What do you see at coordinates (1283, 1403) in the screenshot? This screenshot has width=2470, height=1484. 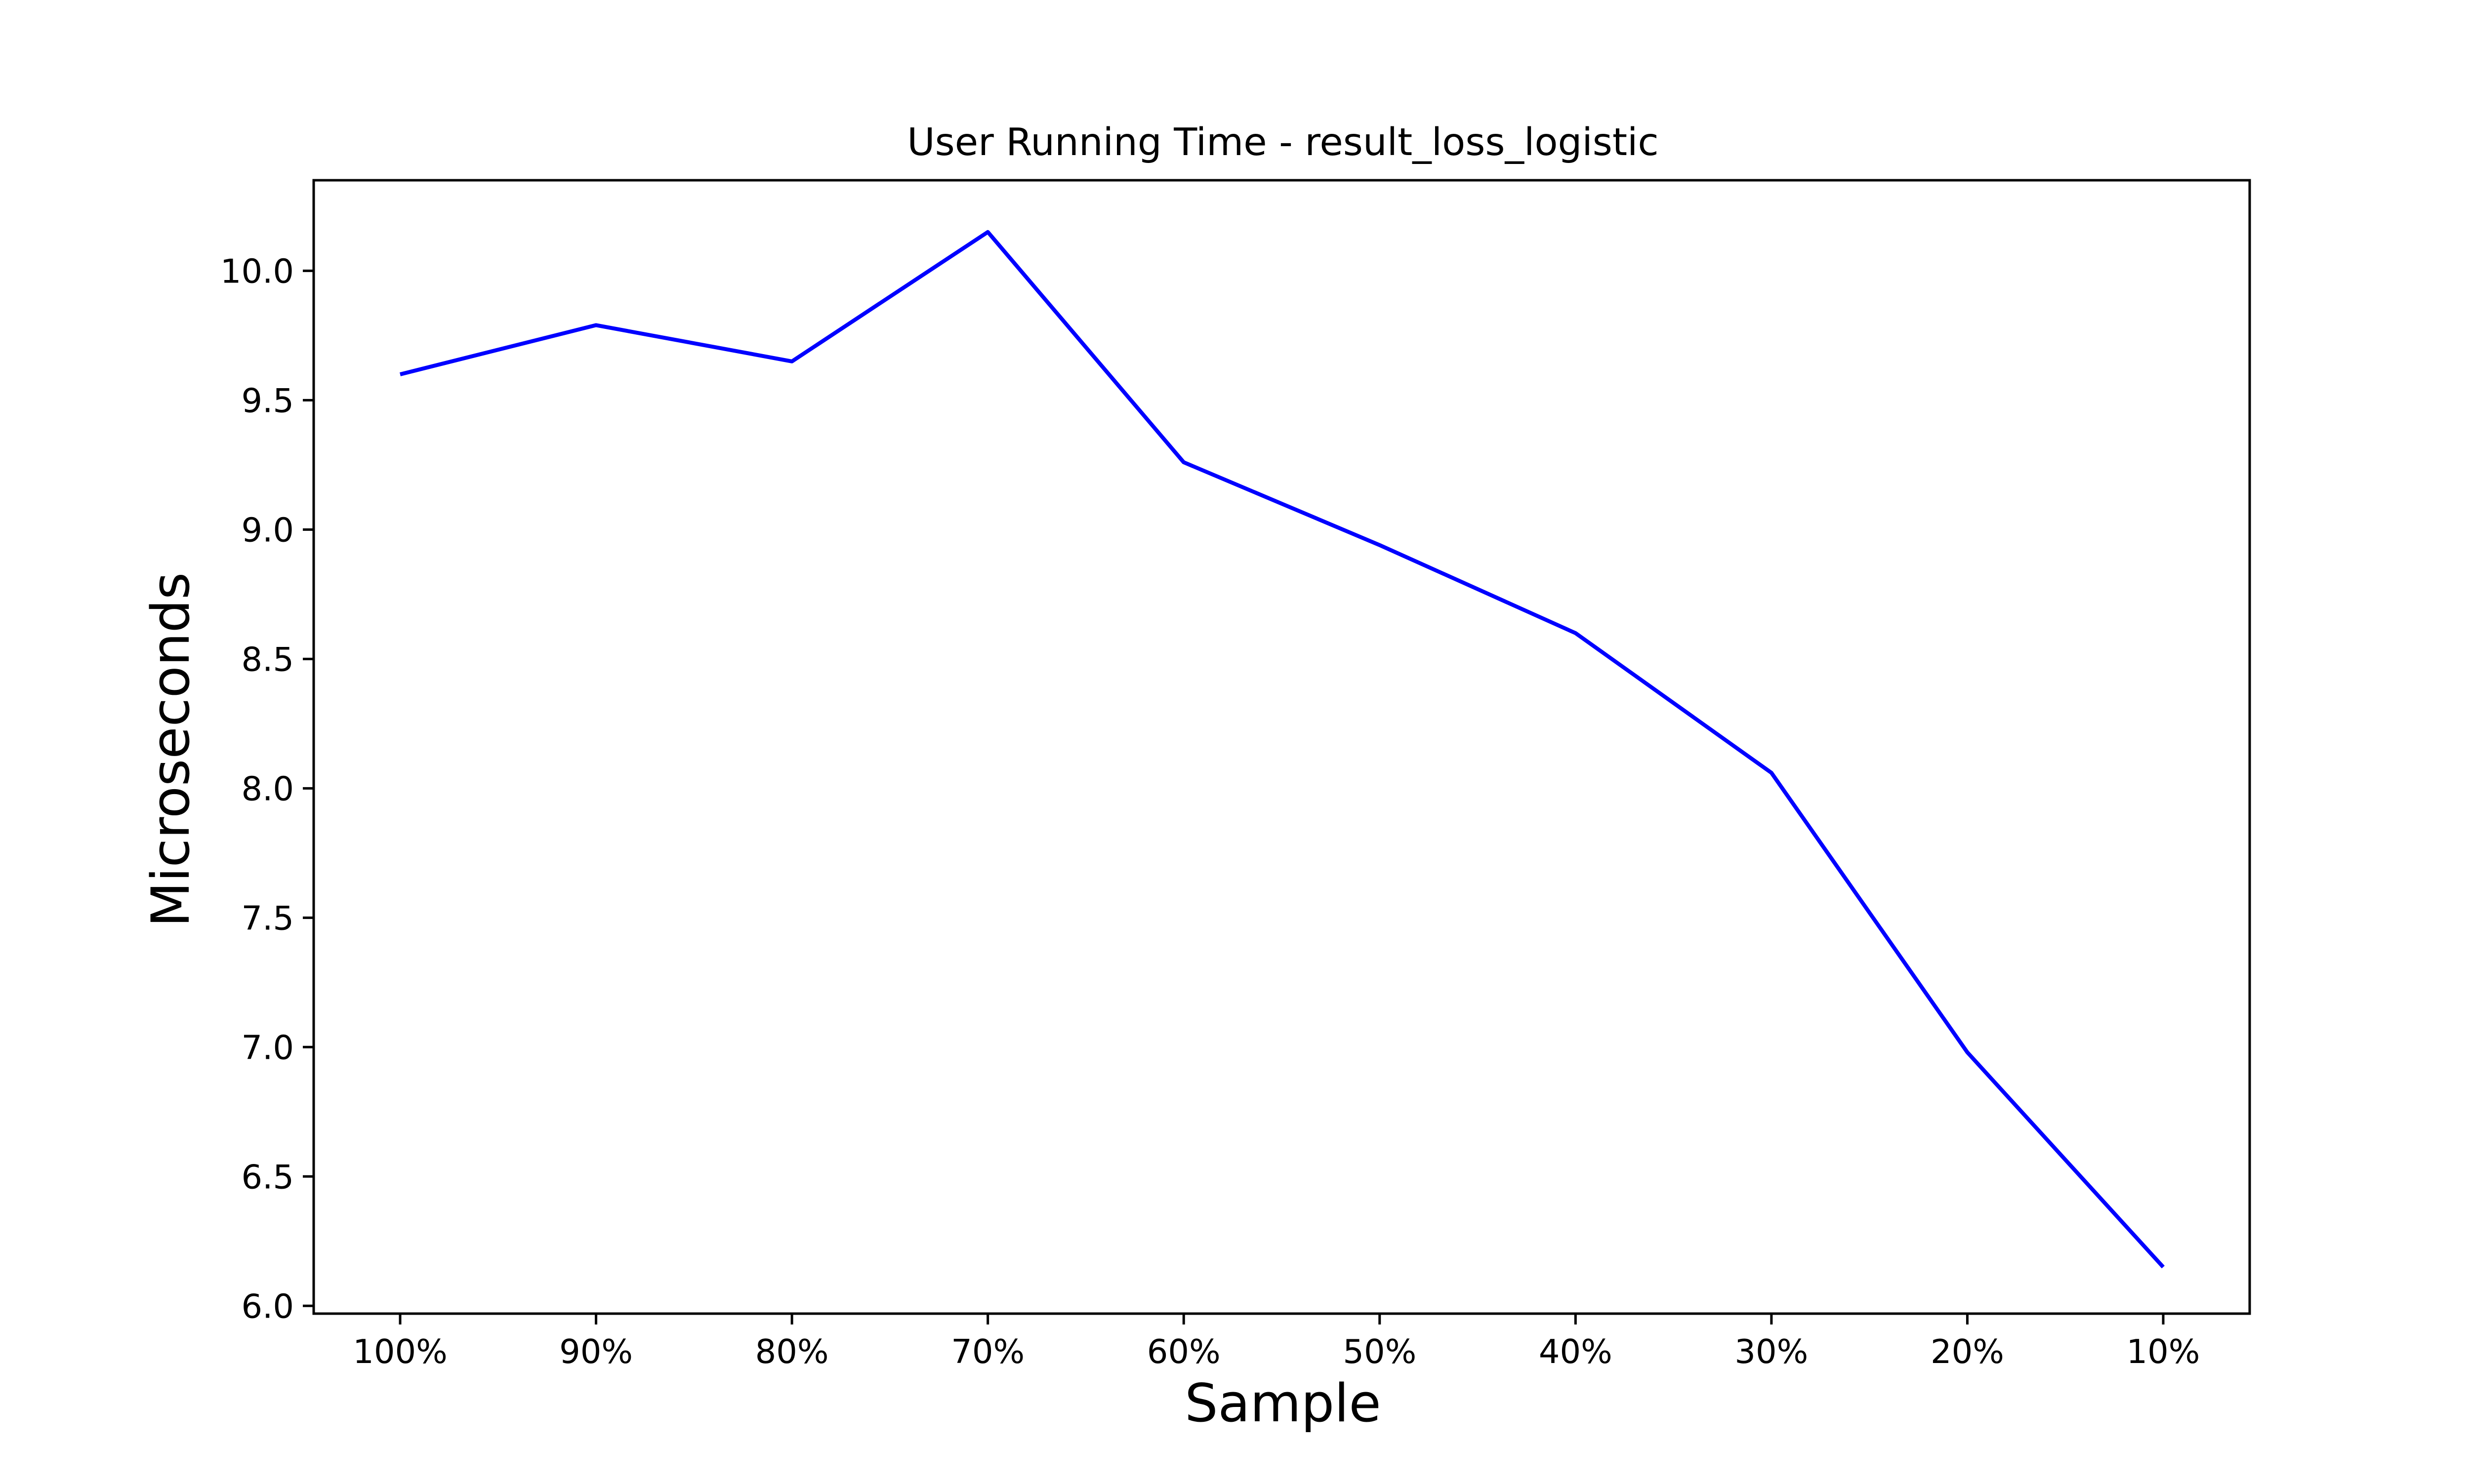 I see `x-axis-label: Sample` at bounding box center [1283, 1403].